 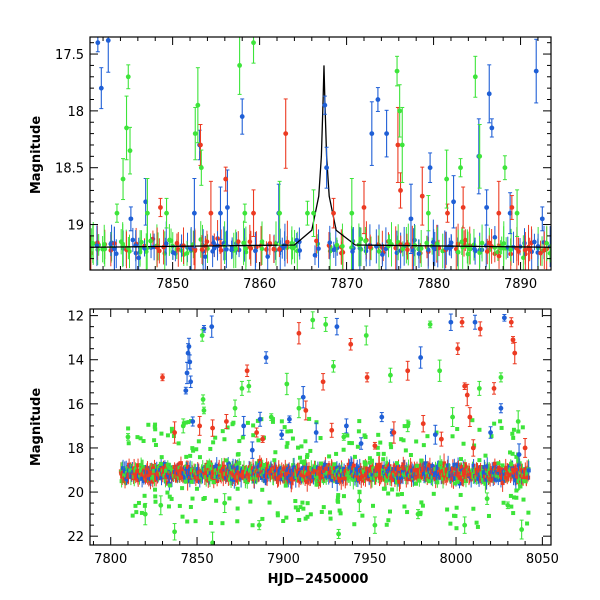 I want to click on top-x-tick-label: 7850, so click(x=172, y=284).